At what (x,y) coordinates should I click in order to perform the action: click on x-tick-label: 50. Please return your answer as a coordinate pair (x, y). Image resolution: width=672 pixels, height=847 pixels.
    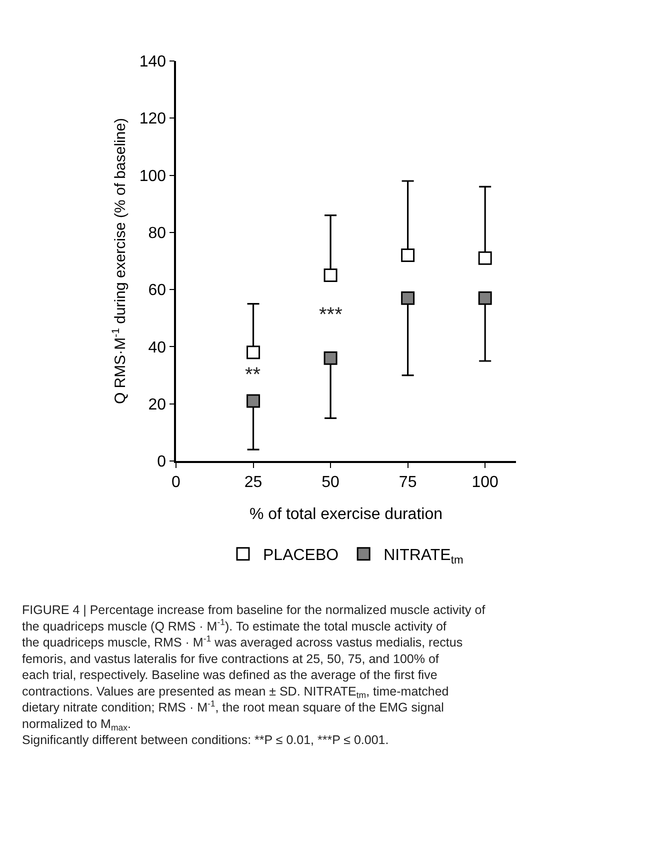
    Looking at the image, I should click on (331, 482).